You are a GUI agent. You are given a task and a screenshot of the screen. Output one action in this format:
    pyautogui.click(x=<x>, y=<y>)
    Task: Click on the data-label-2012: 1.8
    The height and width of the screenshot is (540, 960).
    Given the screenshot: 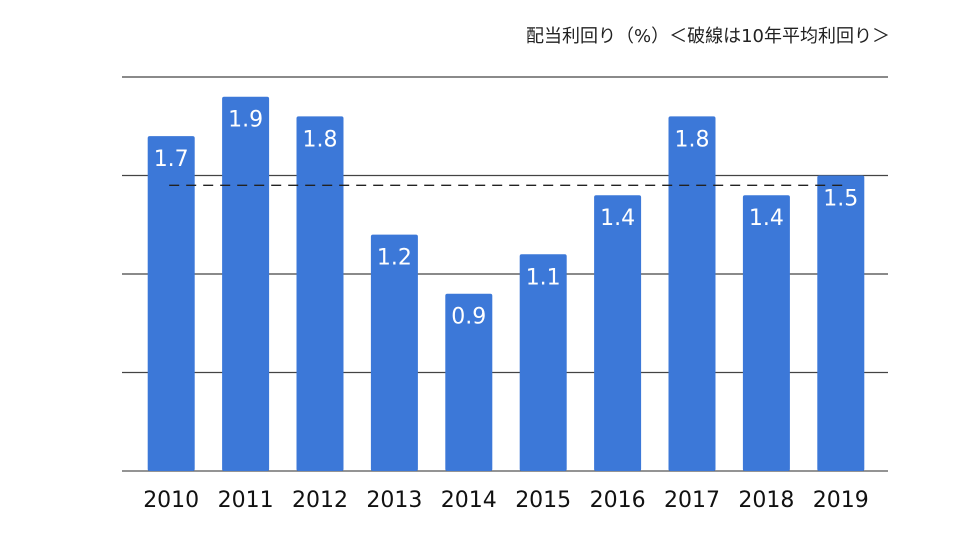 What is the action you would take?
    pyautogui.click(x=320, y=139)
    